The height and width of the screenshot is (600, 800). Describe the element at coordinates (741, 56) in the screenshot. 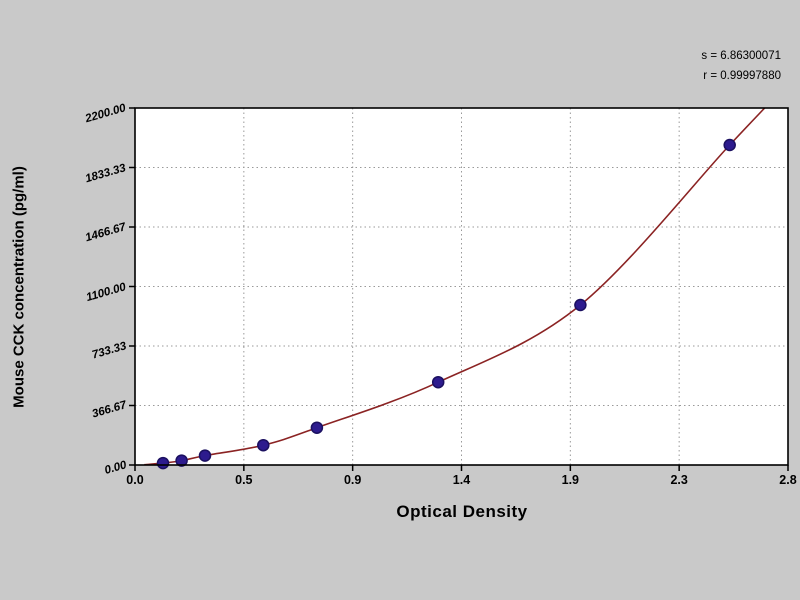

I see `fit-annotation-s: s = 6.86300071` at that location.